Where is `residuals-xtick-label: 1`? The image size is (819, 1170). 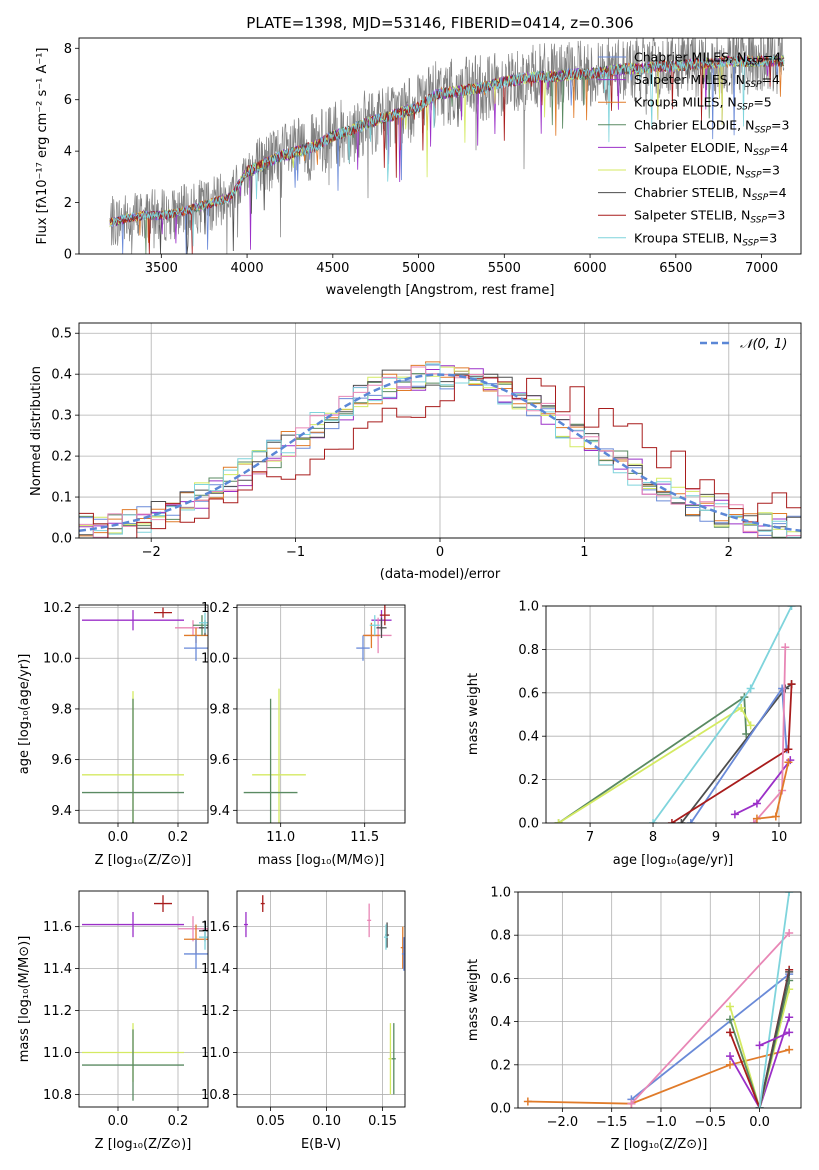 residuals-xtick-label: 1 is located at coordinates (584, 552).